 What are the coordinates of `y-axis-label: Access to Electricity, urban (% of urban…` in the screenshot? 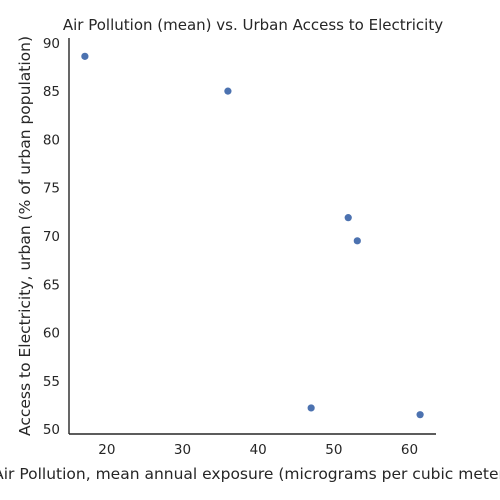 It's located at (25, 236).